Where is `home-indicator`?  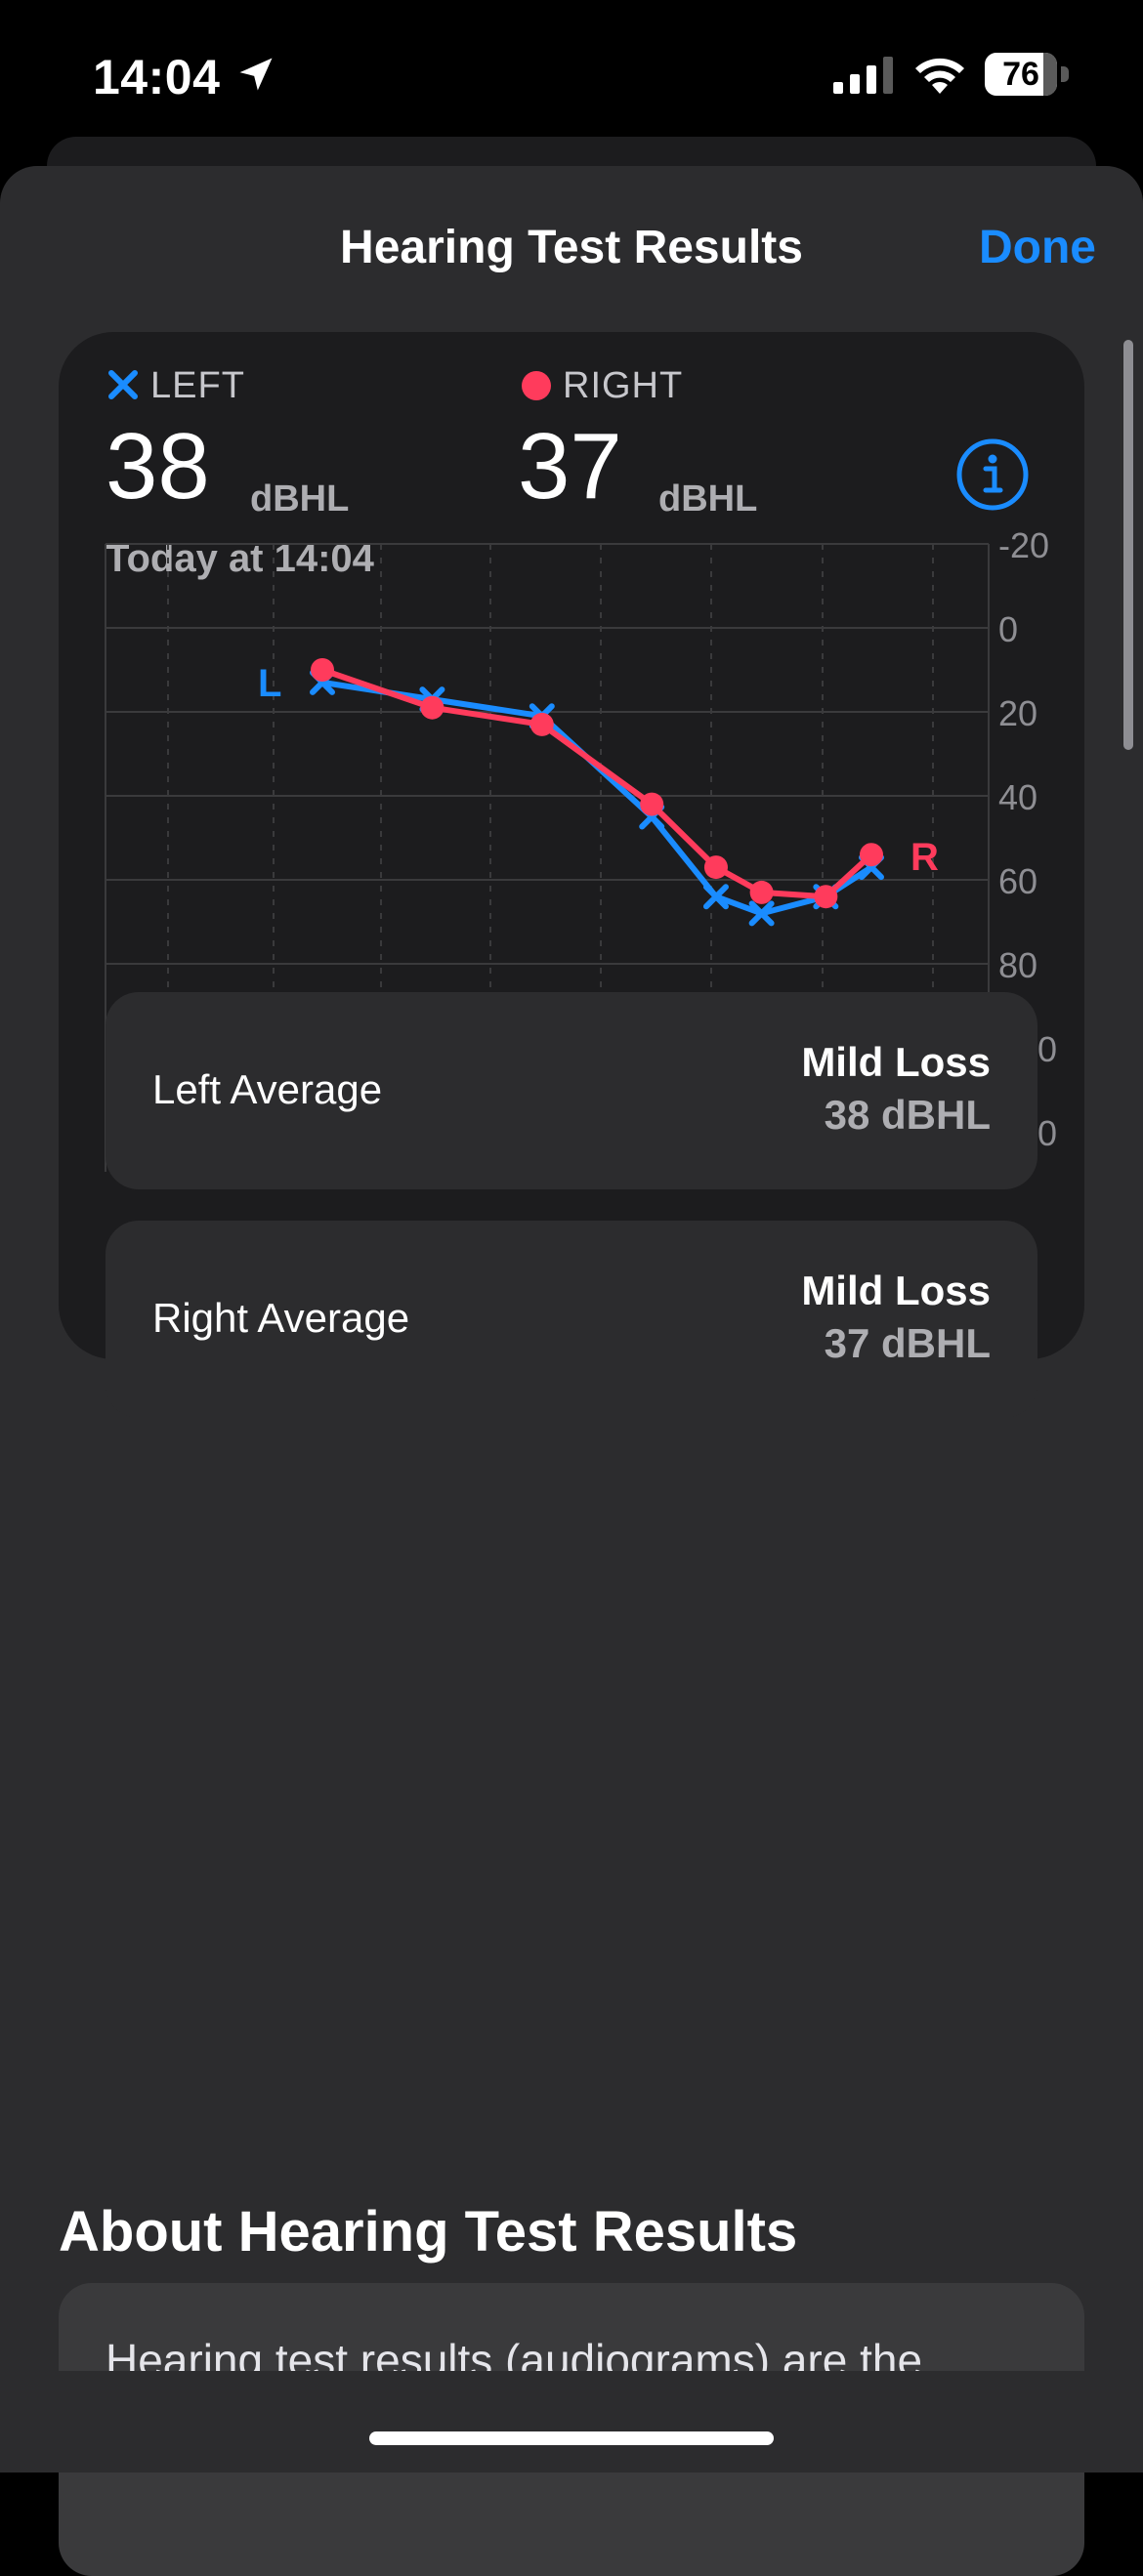 home-indicator is located at coordinates (571, 2438).